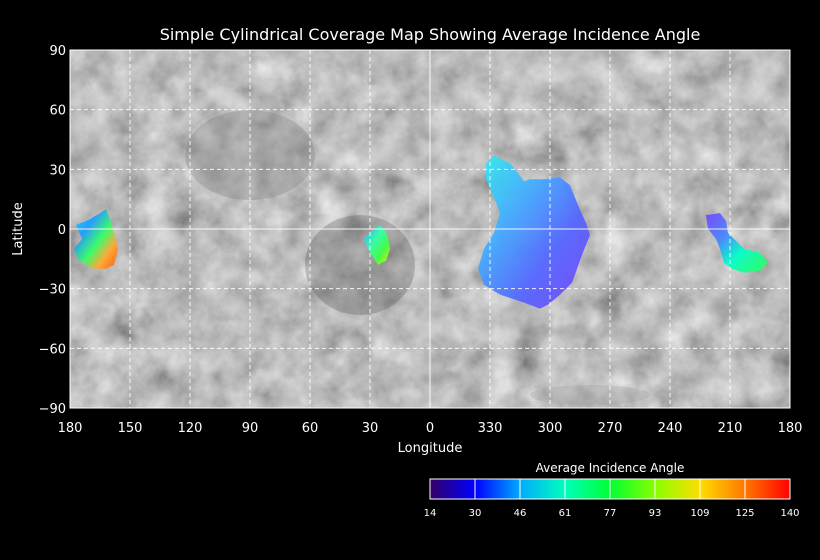 The width and height of the screenshot is (820, 560). Describe the element at coordinates (52, 230) in the screenshot. I see `latitude-ticks: 90 60 30 0 −30 −60 −90` at that location.